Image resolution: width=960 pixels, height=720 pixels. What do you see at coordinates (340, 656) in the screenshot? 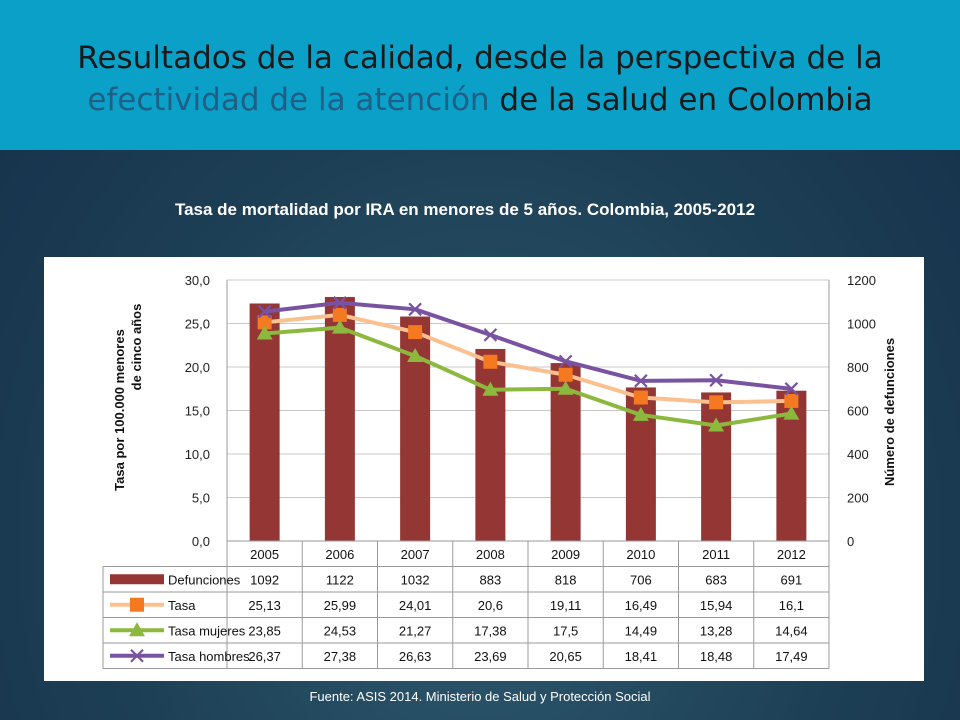
I see `data-label-tasa-hombres: 27,38` at bounding box center [340, 656].